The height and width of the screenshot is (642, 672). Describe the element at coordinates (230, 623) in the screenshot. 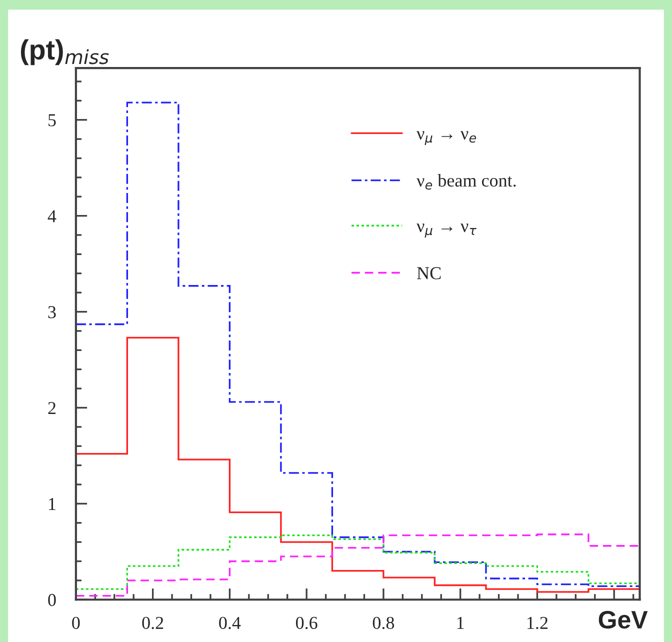

I see `x-tick-label: 0.4` at that location.